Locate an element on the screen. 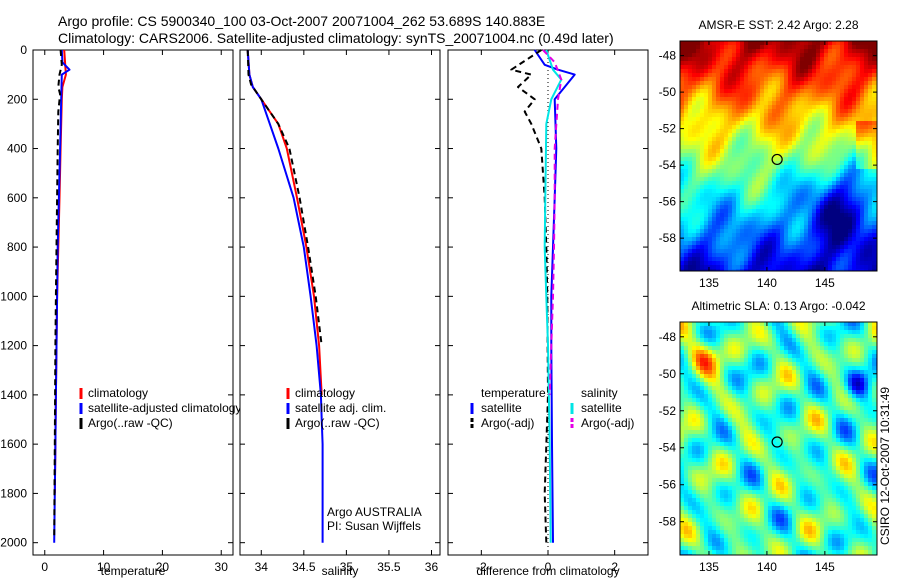  credit-timestamp: CSIRO 12-Oct-2007 10:31:49 is located at coordinates (885, 466).